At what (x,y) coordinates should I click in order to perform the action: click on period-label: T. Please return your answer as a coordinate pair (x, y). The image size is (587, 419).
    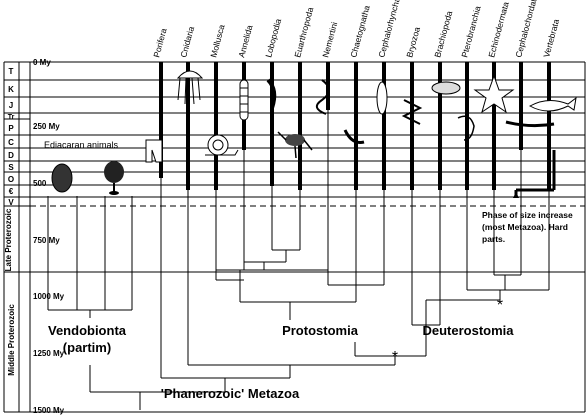
    Looking at the image, I should click on (11, 71).